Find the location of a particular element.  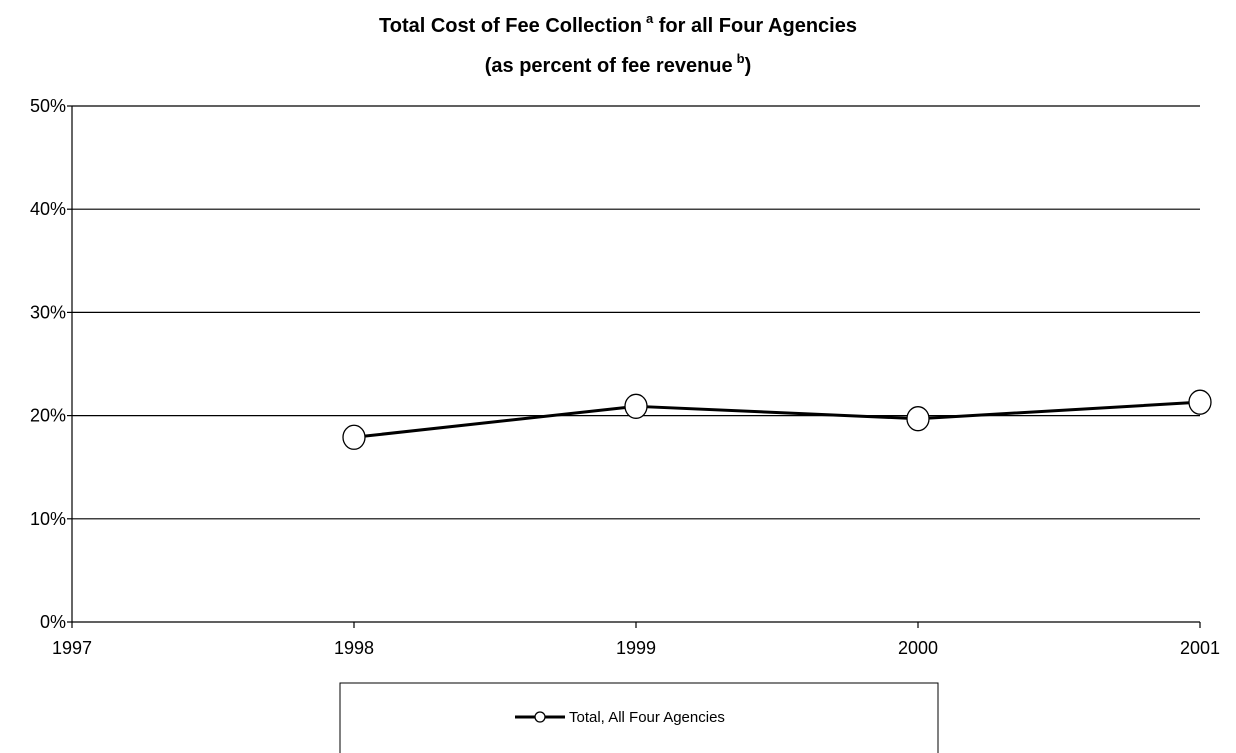

legend-box is located at coordinates (639, 717).